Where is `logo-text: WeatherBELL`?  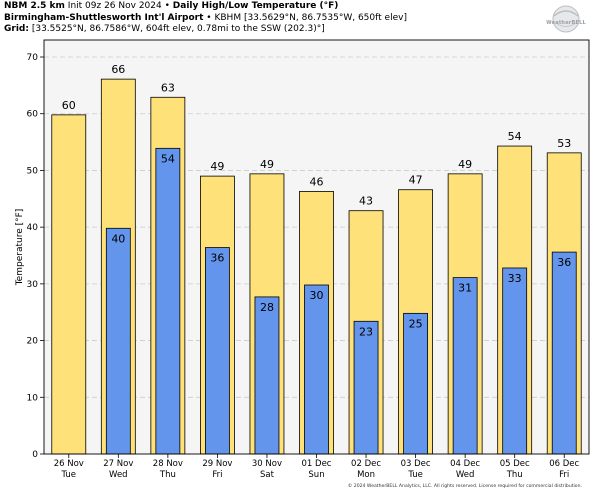
logo-text: WeatherBELL is located at coordinates (566, 23).